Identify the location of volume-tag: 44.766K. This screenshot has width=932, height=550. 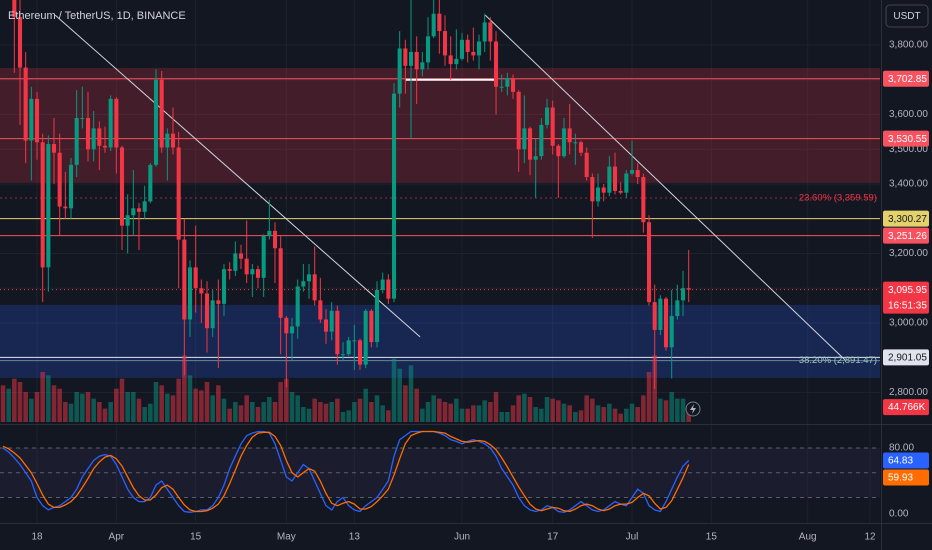
(907, 407).